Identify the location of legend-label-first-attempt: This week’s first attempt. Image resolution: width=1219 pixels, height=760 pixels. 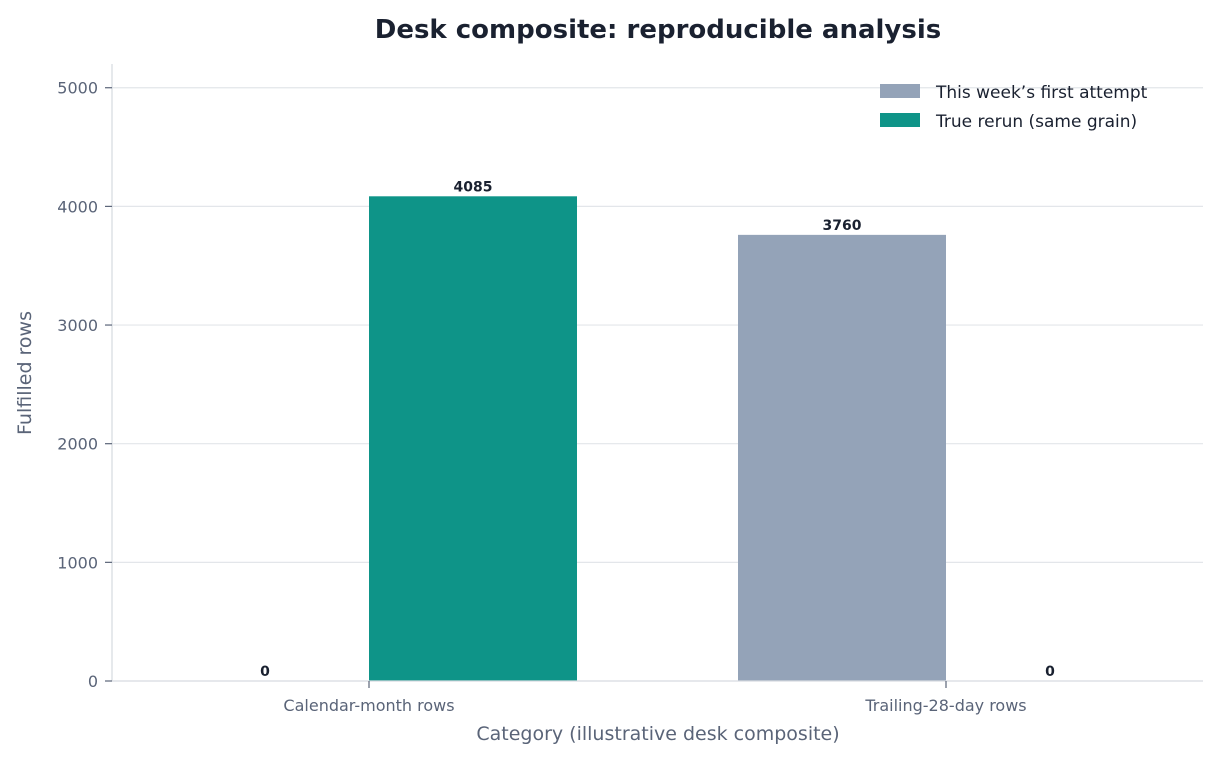
(1041, 93).